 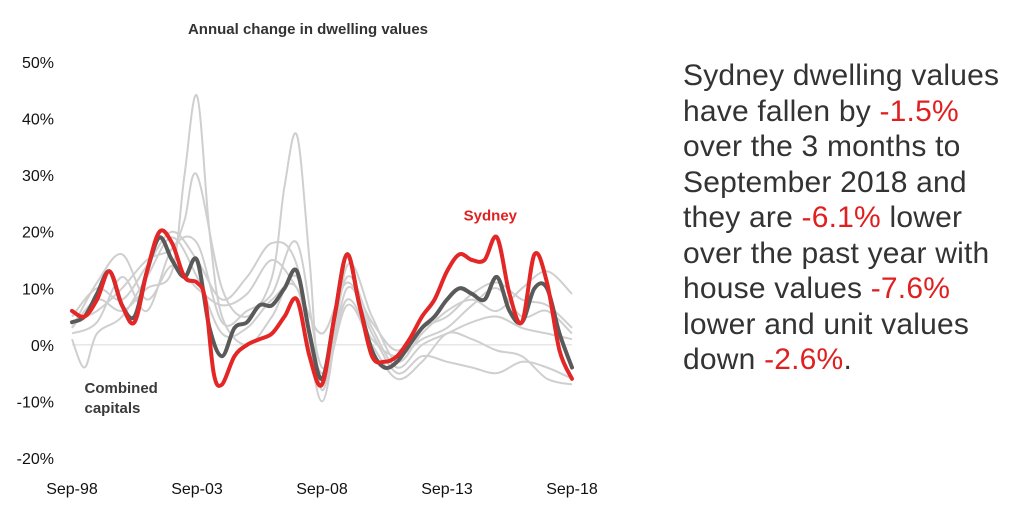 What do you see at coordinates (38, 233) in the screenshot?
I see `y-tick-label: 20%` at bounding box center [38, 233].